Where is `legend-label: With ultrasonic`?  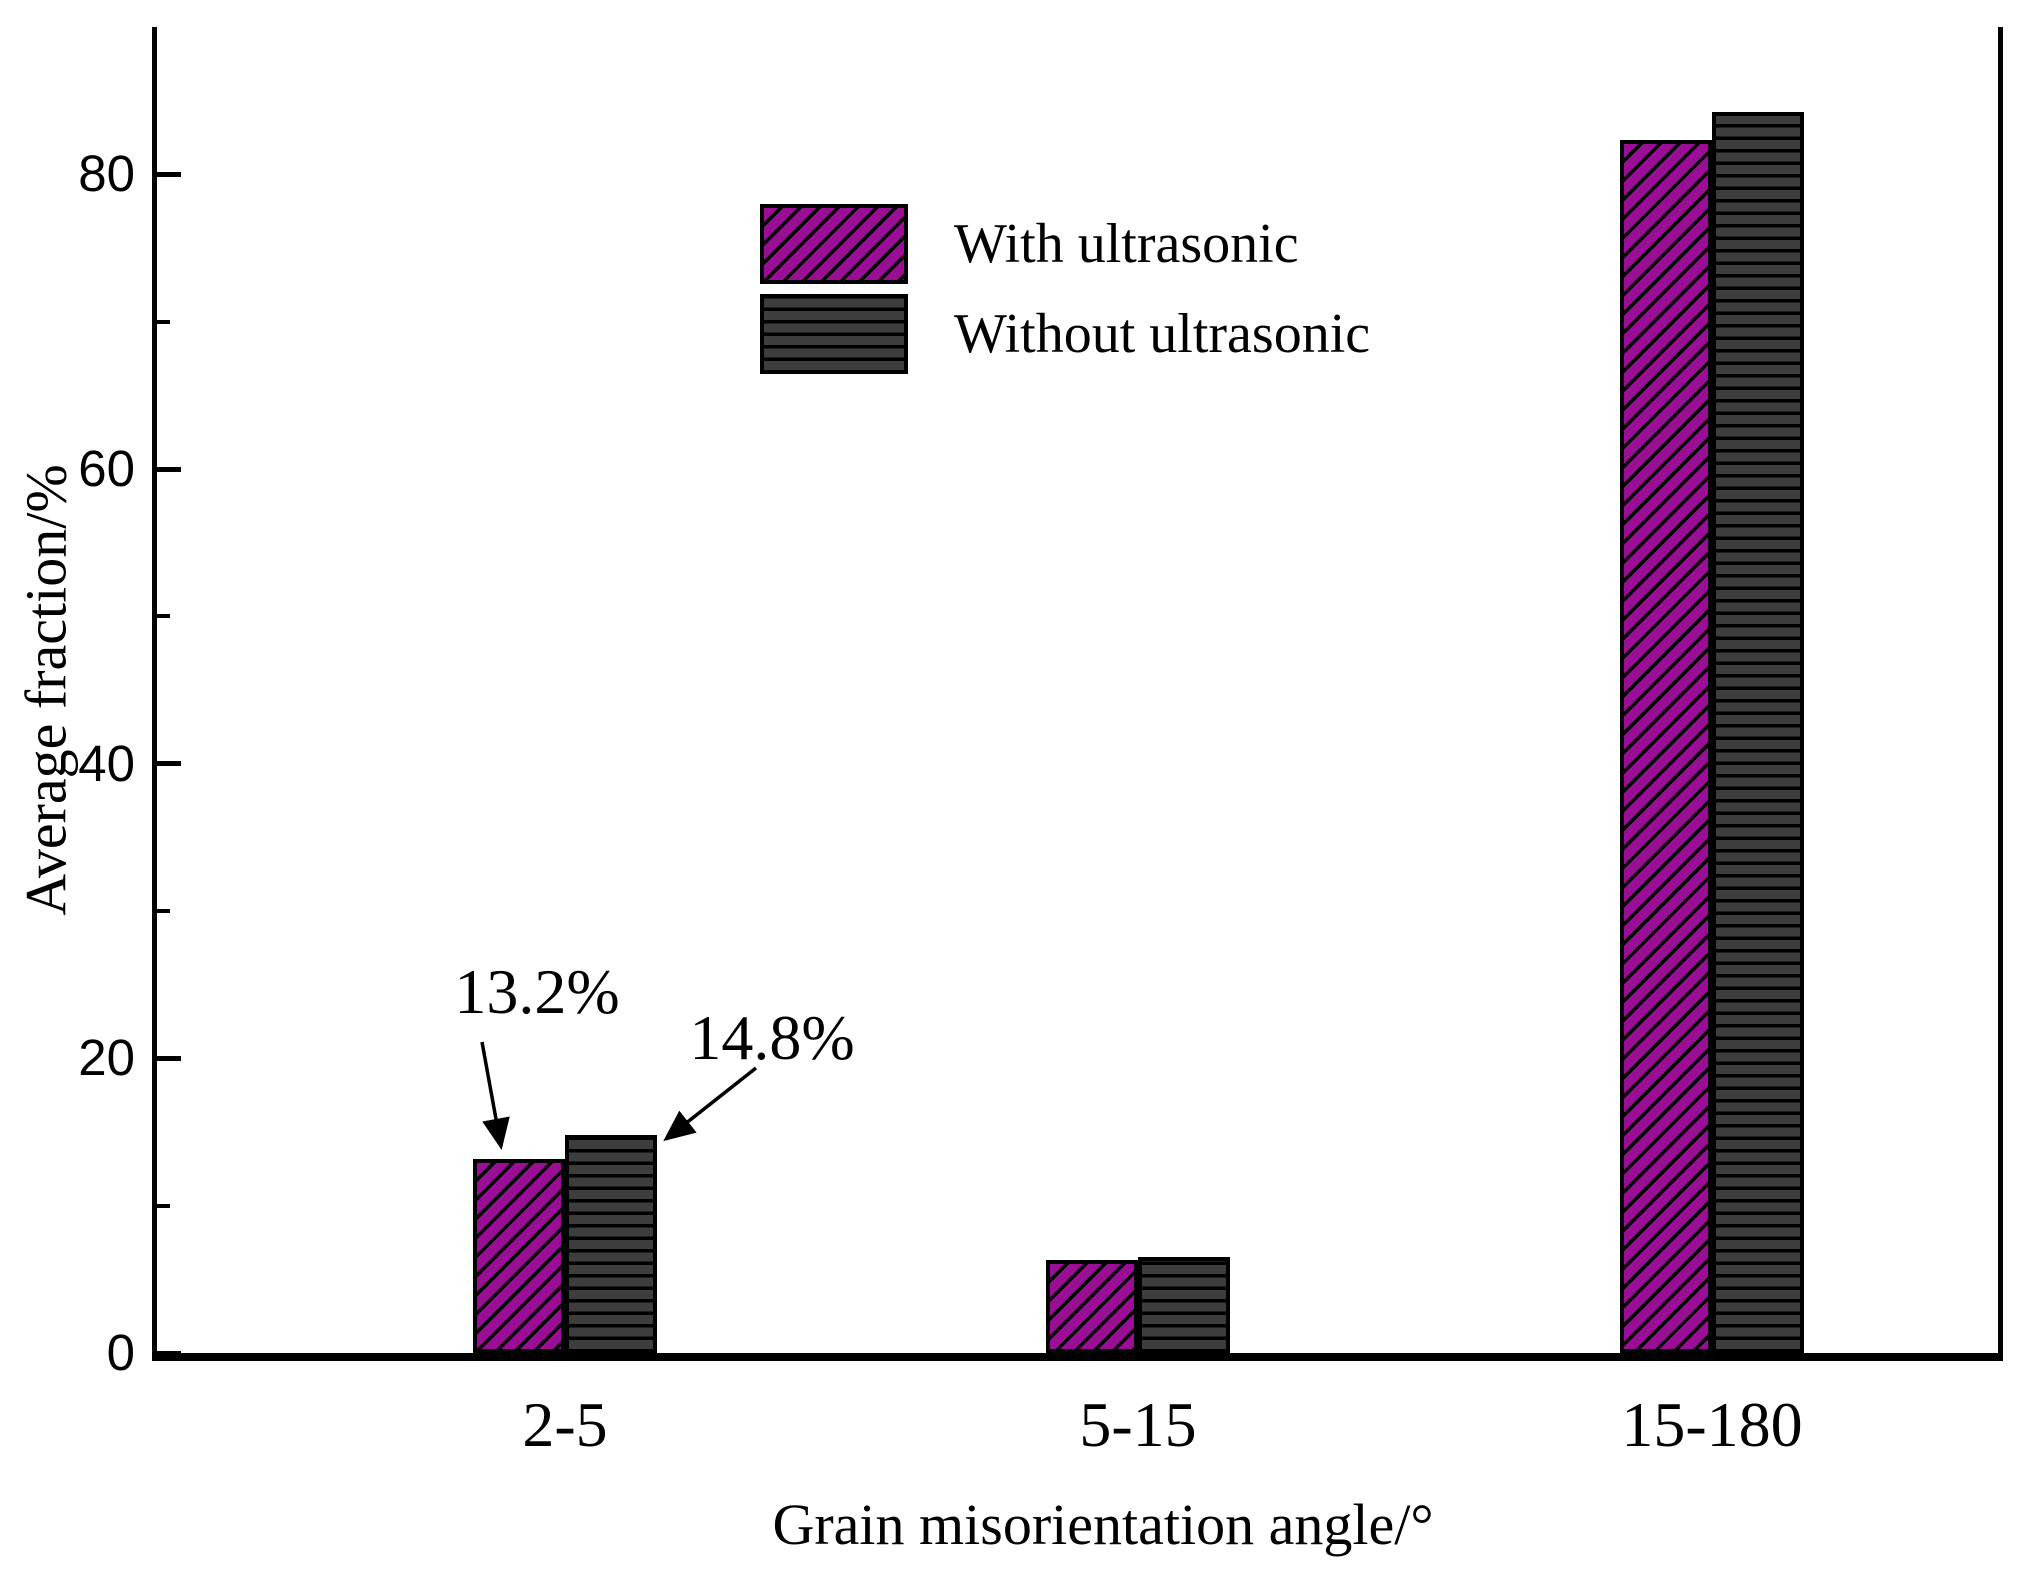
legend-label: With ultrasonic is located at coordinates (1126, 244).